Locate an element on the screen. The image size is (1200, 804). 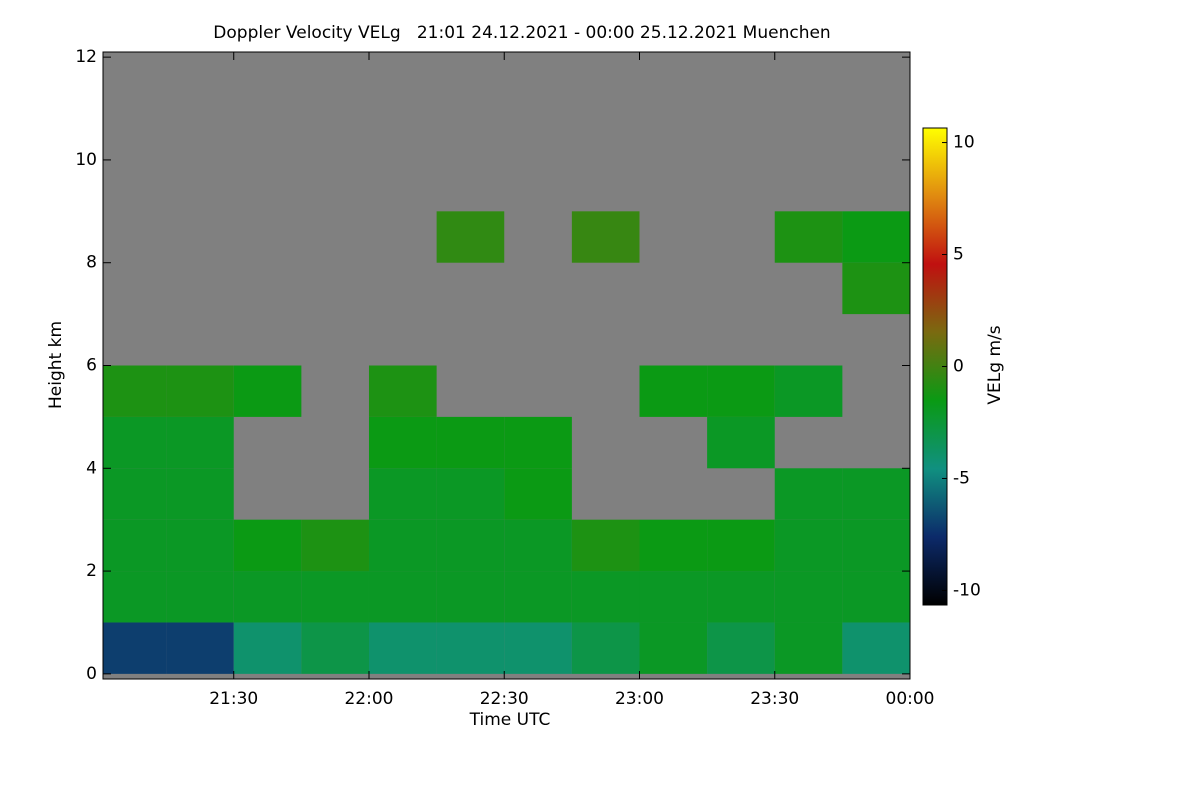
x-tick-label: 22:00 is located at coordinates (368, 699).